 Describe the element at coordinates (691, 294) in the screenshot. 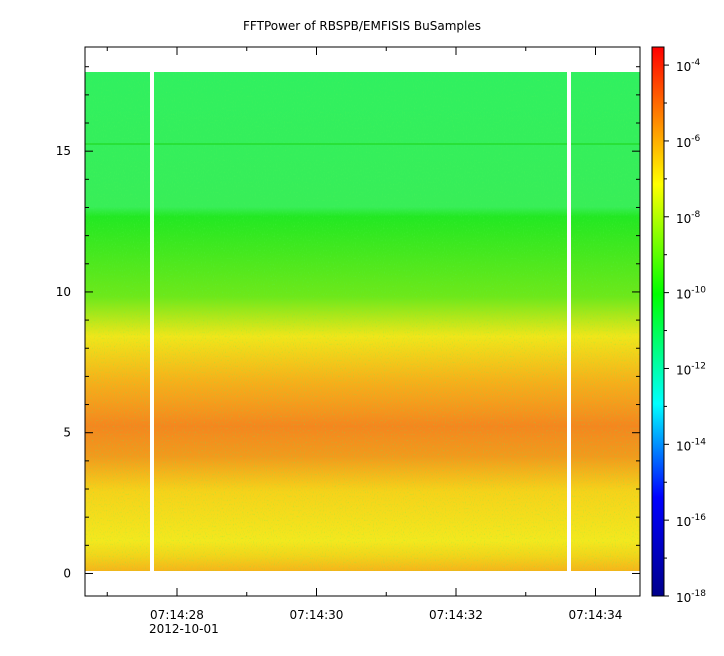

I see `colorbar-tick-label: 10⁻¹⁰` at that location.